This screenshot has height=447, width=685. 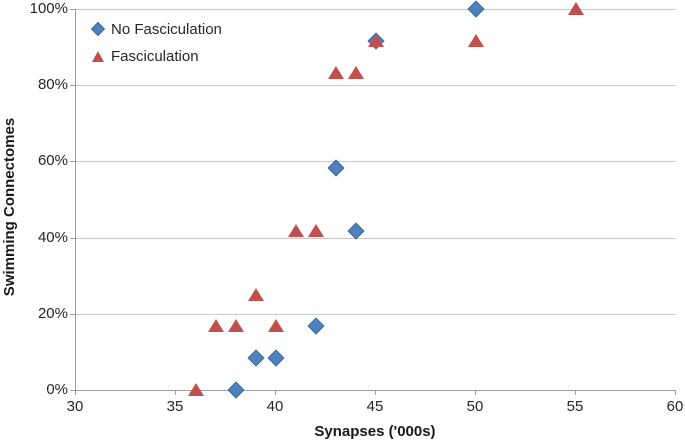 I want to click on gridline-100%, so click(x=376, y=9).